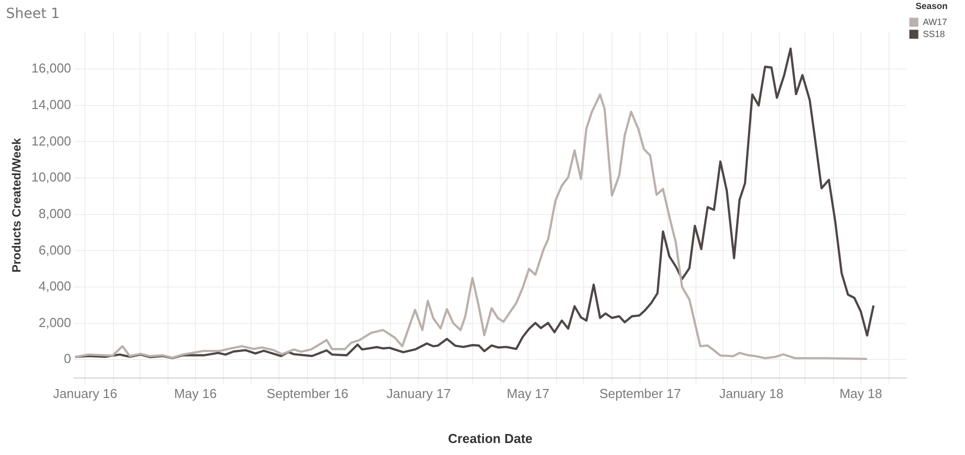 The width and height of the screenshot is (965, 455). Describe the element at coordinates (640, 394) in the screenshot. I see `x-tick-label: September 17` at that location.